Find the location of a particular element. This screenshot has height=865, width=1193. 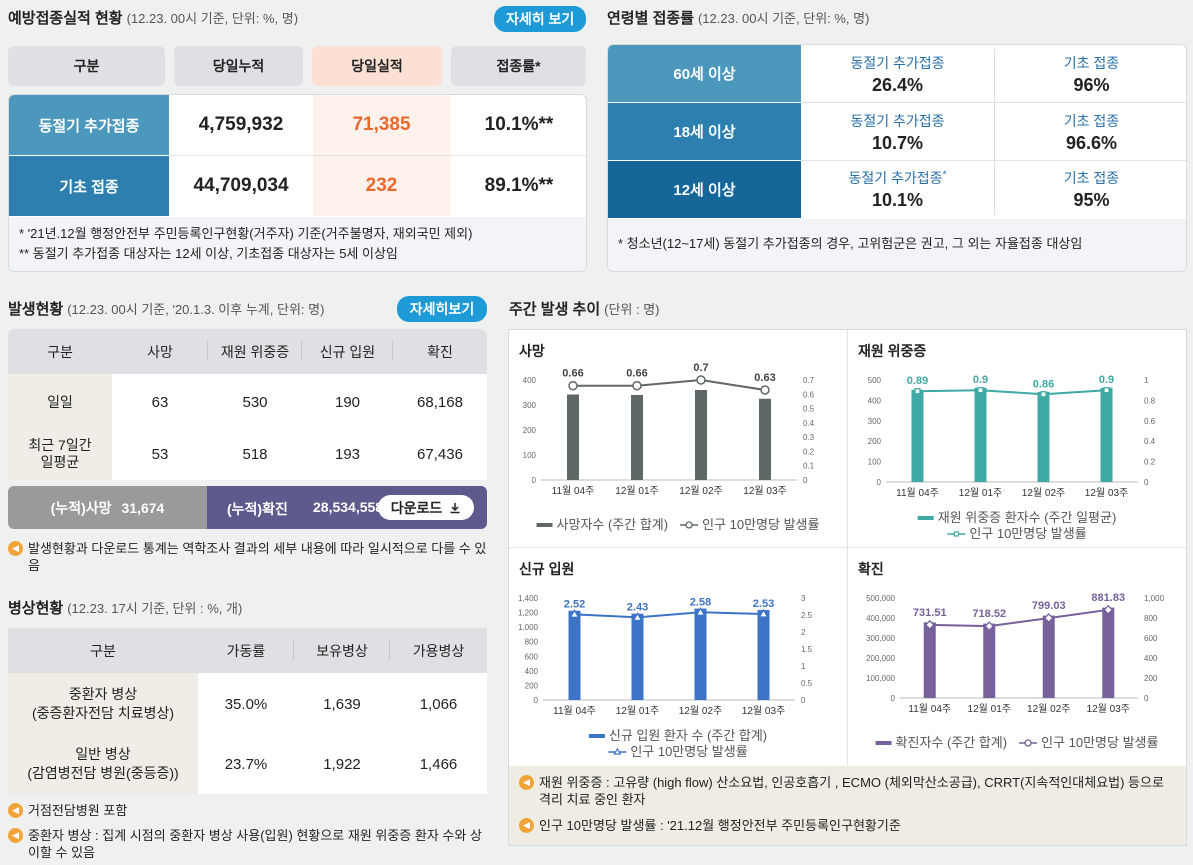

data-label: 881.83 is located at coordinates (1108, 598).